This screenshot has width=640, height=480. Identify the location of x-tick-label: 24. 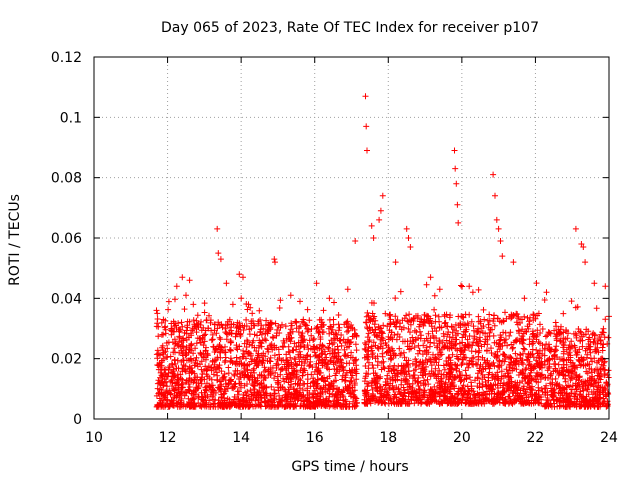
(609, 438).